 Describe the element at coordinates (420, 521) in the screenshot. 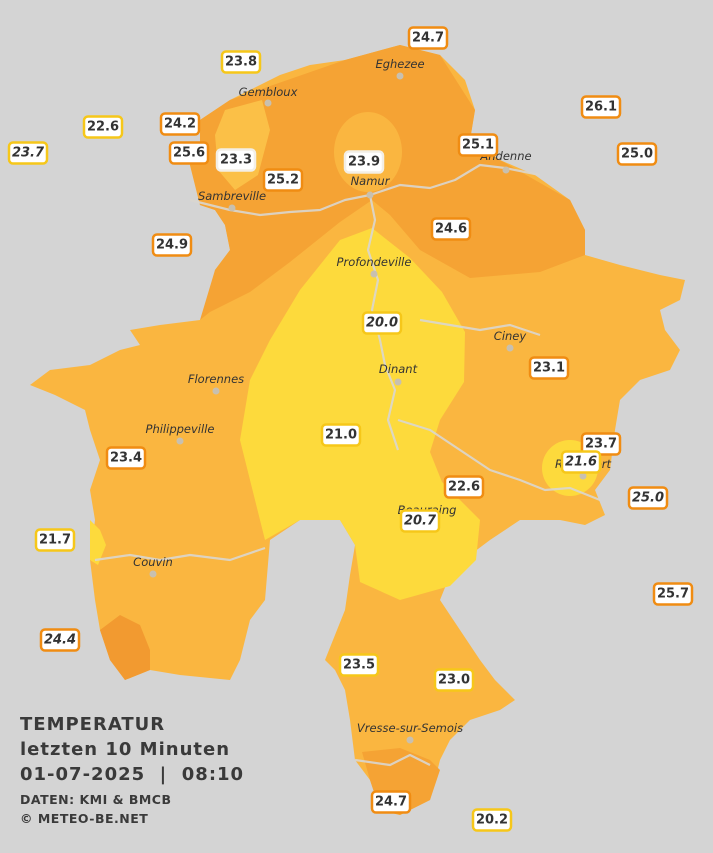

I see `station: 20.7` at that location.